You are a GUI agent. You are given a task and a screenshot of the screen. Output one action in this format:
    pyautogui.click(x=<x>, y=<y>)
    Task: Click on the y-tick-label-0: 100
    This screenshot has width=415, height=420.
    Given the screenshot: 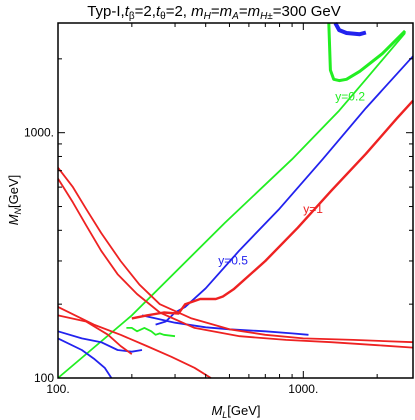 What is the action you would take?
    pyautogui.click(x=44, y=378)
    